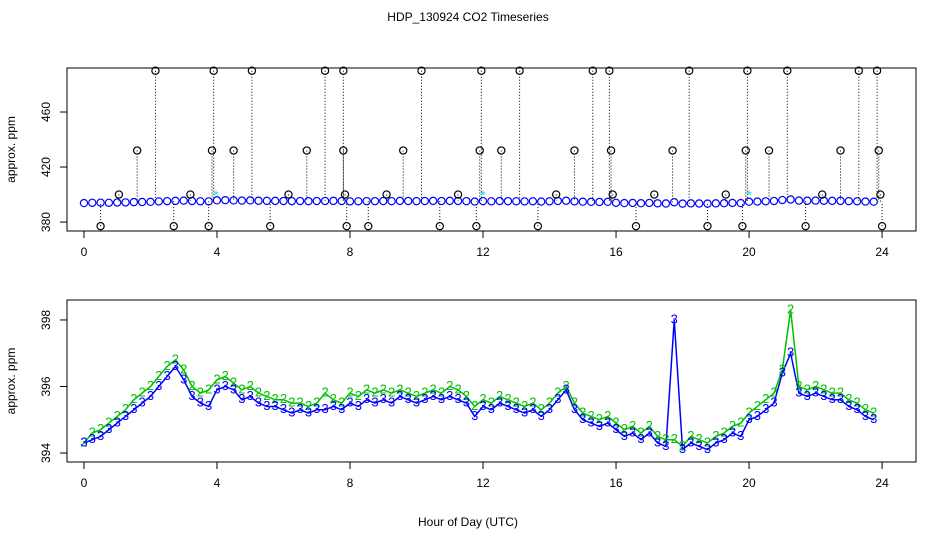  Describe the element at coordinates (749, 483) in the screenshot. I see `x-tick-label: 20` at that location.